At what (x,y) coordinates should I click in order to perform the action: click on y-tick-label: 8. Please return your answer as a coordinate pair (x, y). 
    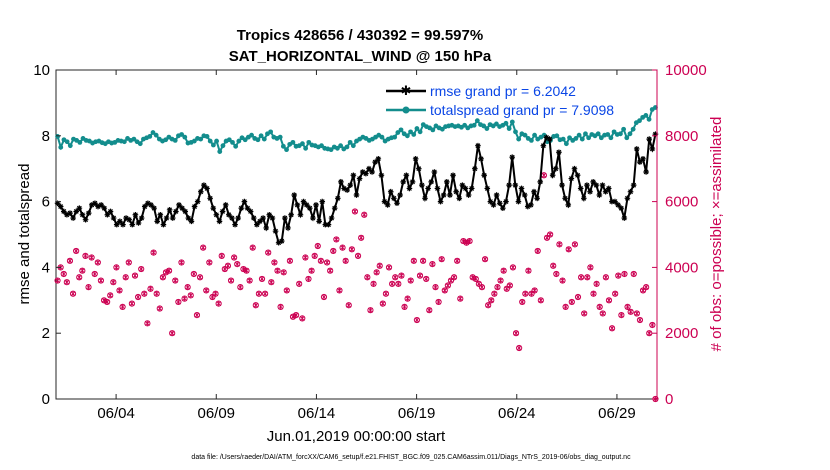
    Looking at the image, I should click on (46, 136).